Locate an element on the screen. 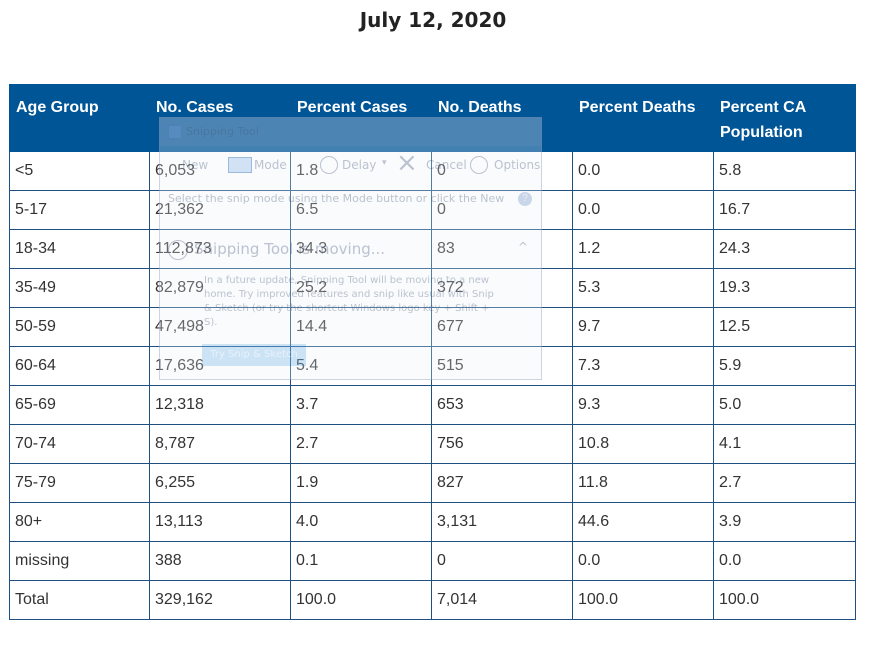 The width and height of the screenshot is (886, 649). table-row: <5 6,053 1.8 0 0.0 5.8 is located at coordinates (432, 171).